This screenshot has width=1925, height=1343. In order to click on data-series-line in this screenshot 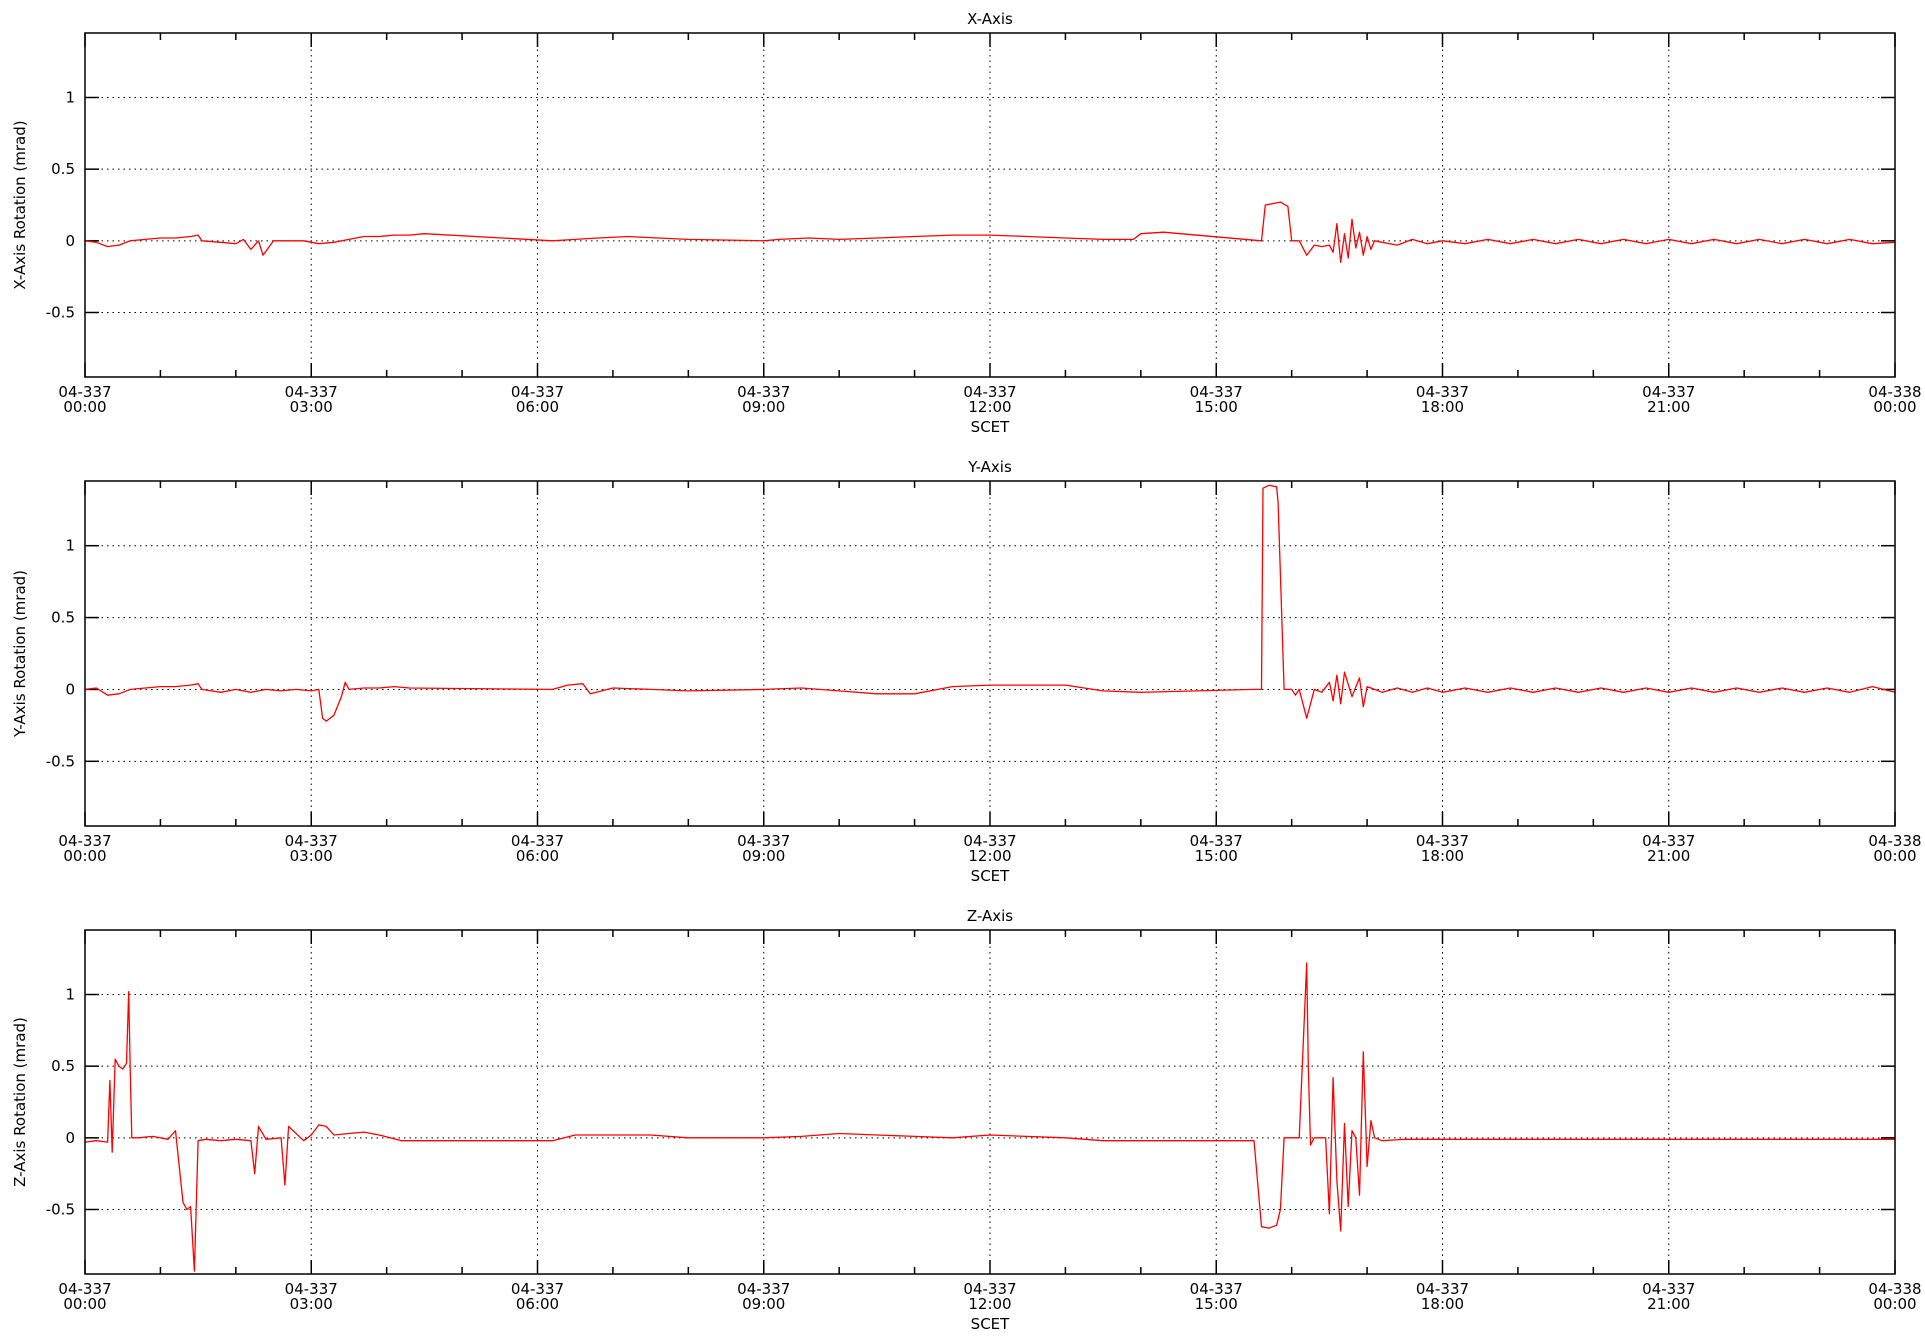, I will do `click(990, 232)`.